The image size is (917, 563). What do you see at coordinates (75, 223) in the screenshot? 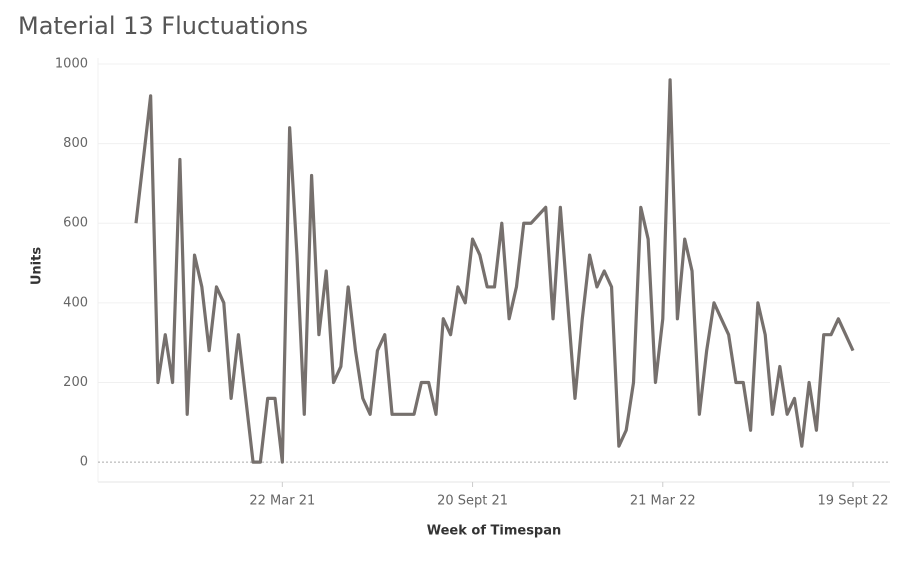
I see `y-tick-label: 600` at bounding box center [75, 223].